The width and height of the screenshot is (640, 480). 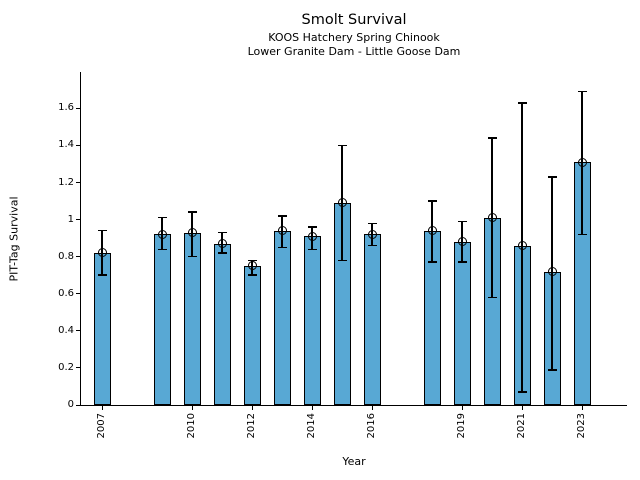 I want to click on y-tick-label: 0.2, so click(x=66, y=367).